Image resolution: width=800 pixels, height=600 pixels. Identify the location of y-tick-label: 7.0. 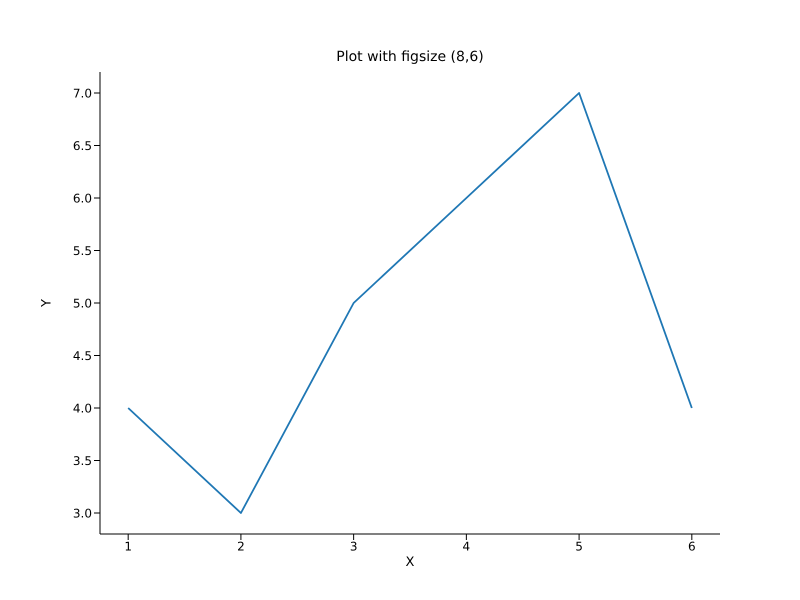
(82, 93).